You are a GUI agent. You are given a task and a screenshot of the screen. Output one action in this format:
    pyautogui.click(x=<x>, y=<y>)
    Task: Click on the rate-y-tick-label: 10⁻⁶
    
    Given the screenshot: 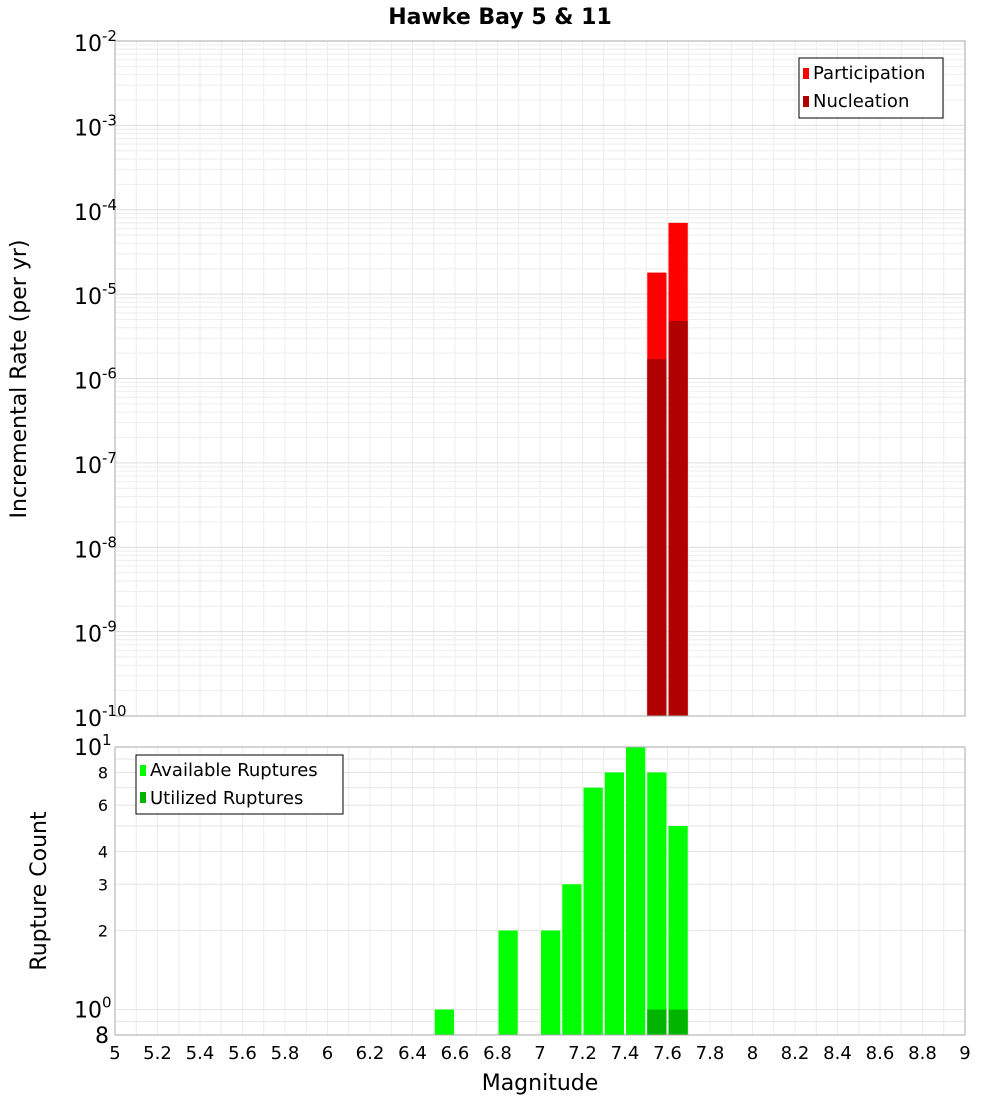 What is the action you would take?
    pyautogui.click(x=95, y=380)
    